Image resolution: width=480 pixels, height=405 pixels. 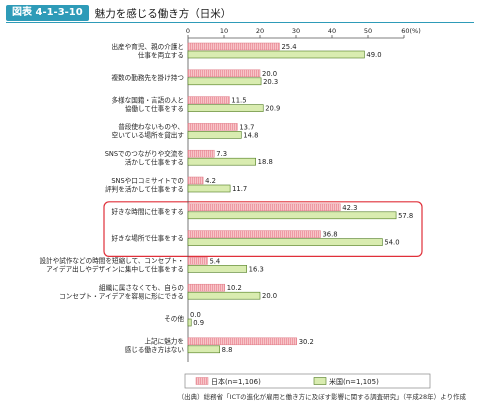 What do you see at coordinates (296, 31) in the screenshot?
I see `x-tick-label: 30` at bounding box center [296, 31].